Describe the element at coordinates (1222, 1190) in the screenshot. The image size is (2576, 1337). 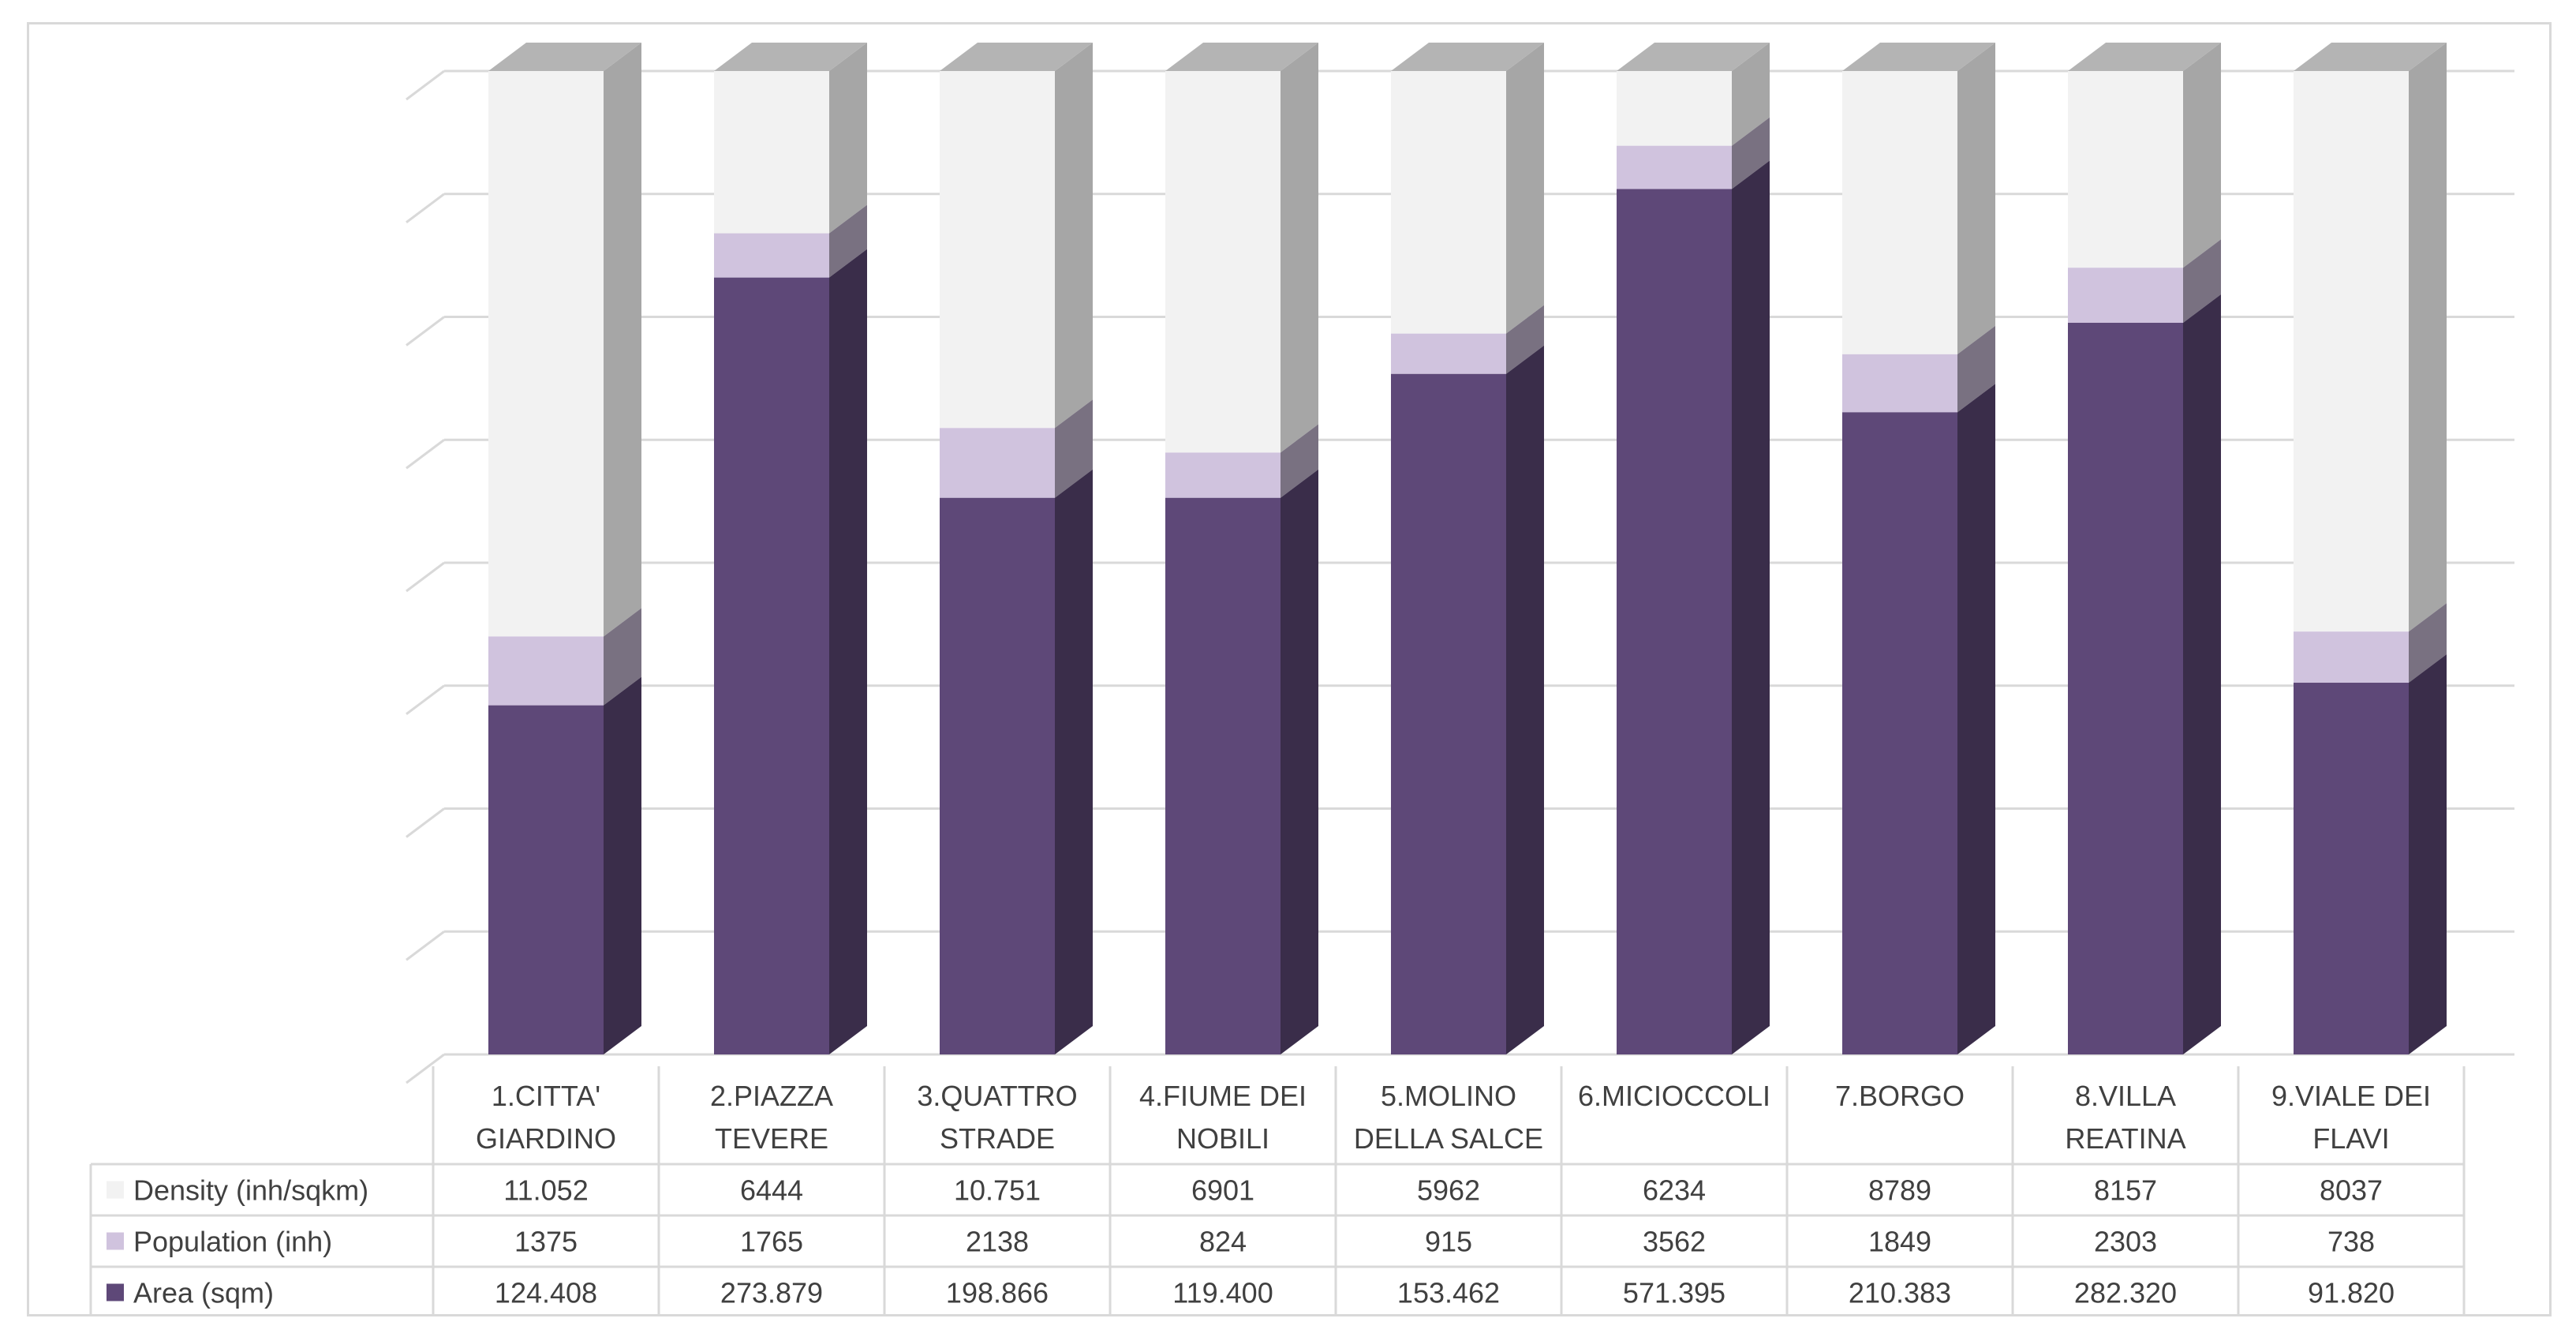
I see `table-cell-value: 6901` at that location.